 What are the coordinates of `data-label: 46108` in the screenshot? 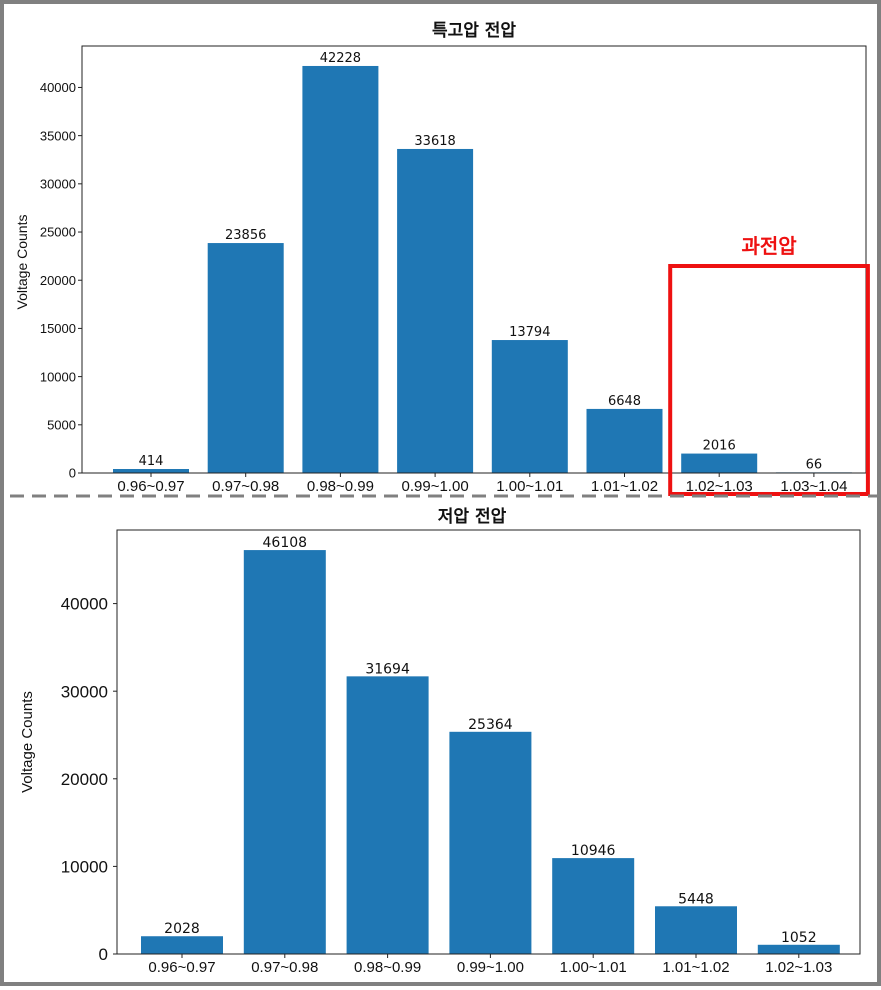 It's located at (285, 543).